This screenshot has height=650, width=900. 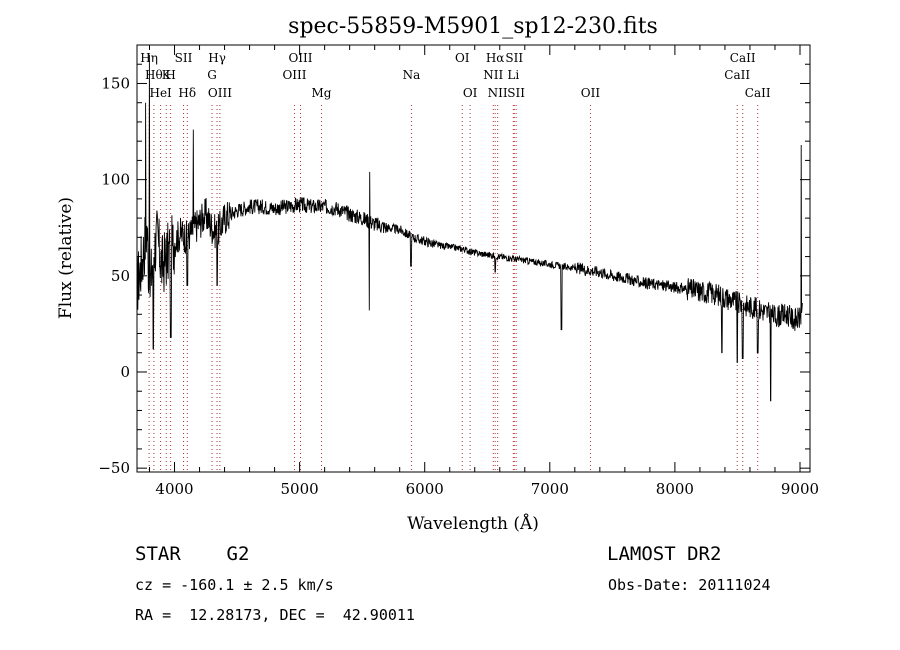 I want to click on x-tick-label: 8000, so click(x=675, y=489).